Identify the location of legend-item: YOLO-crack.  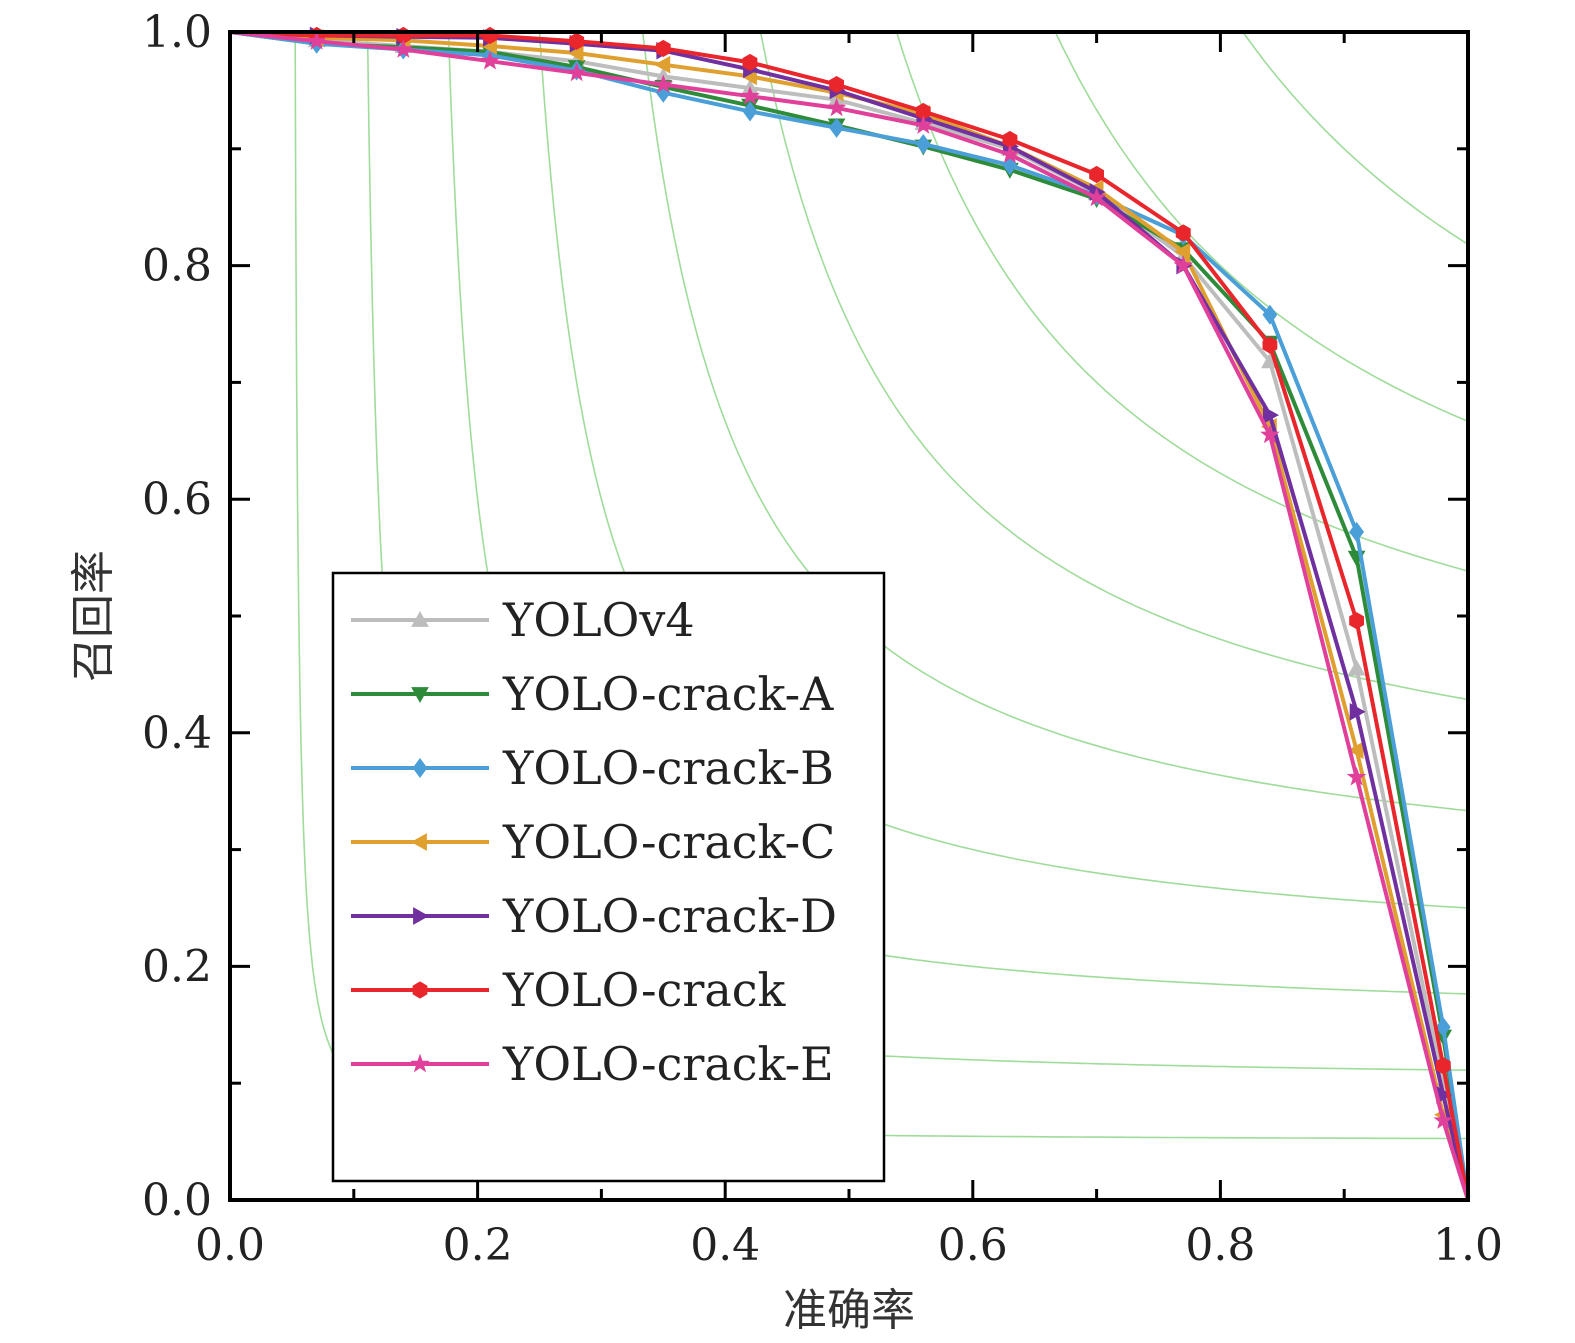
(569, 990).